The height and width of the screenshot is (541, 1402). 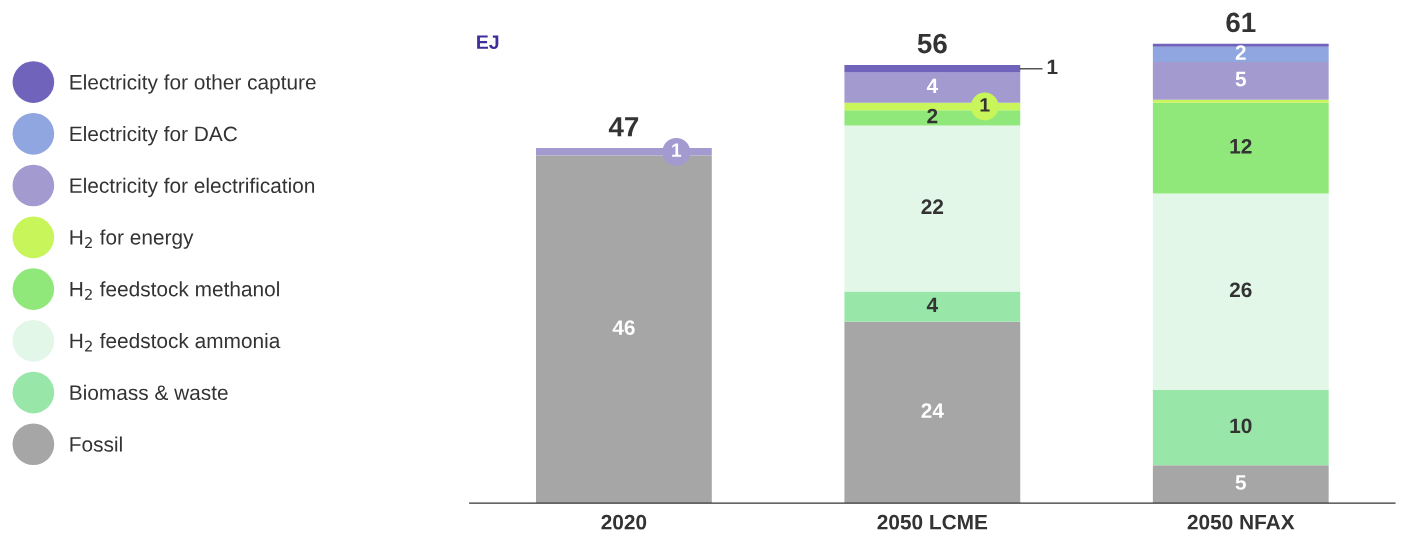 What do you see at coordinates (175, 342) in the screenshot?
I see `legend-label: H$_{2}$ feedstock ammonia` at bounding box center [175, 342].